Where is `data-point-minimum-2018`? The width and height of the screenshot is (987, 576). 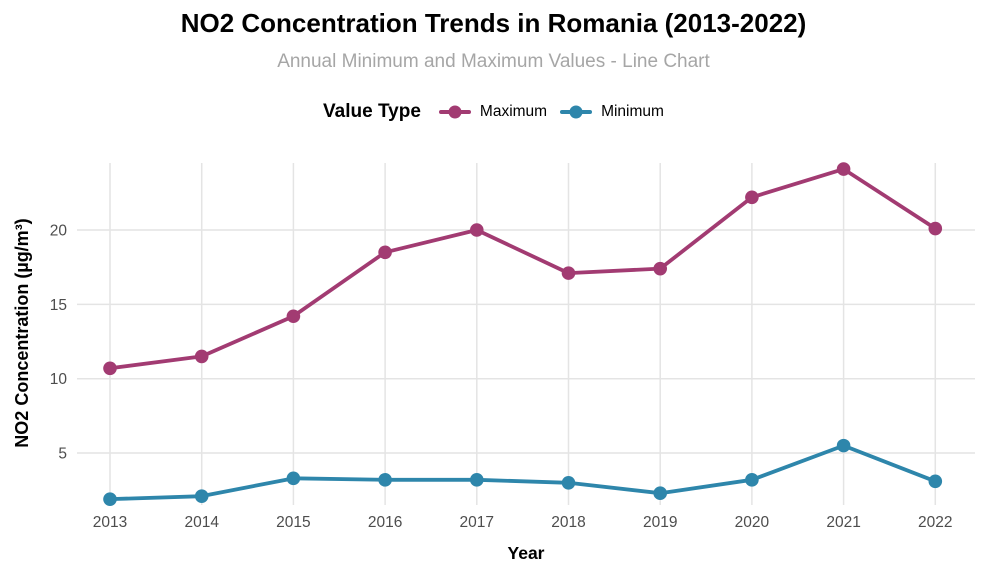
data-point-minimum-2018 is located at coordinates (568, 482).